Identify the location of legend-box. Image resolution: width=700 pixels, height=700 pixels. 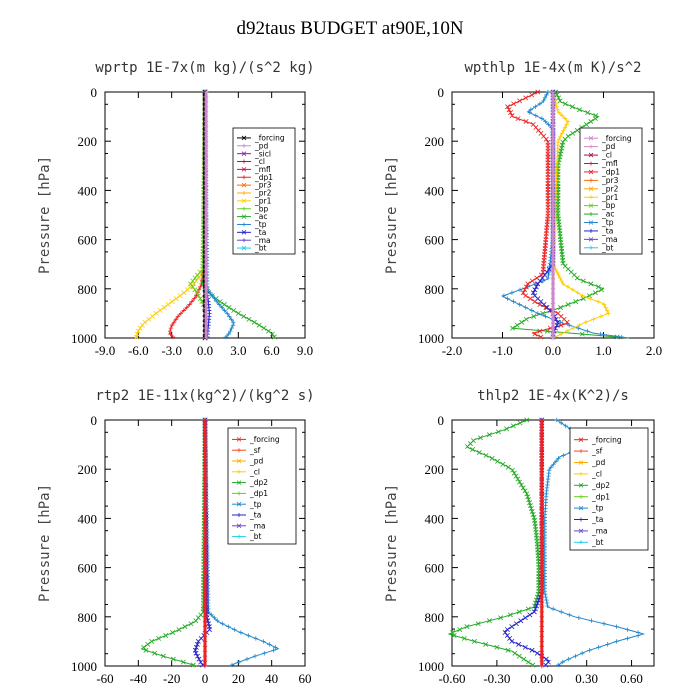
(611, 191).